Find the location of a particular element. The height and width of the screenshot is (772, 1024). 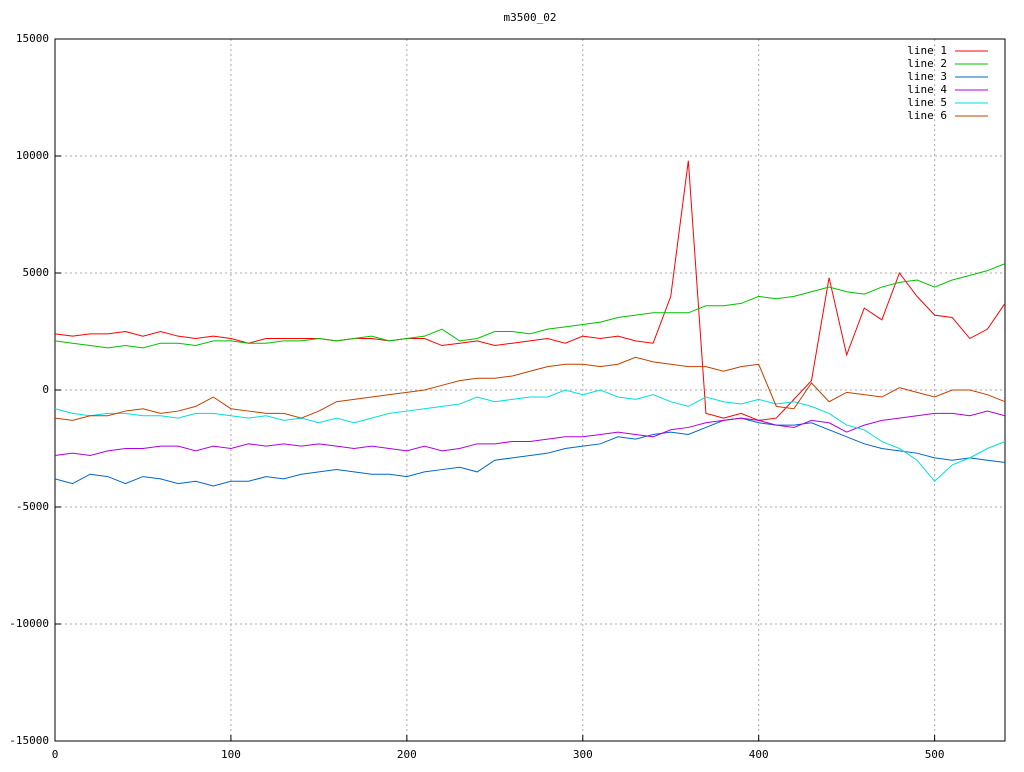

y-tick-label: -10000 is located at coordinates (29, 623).